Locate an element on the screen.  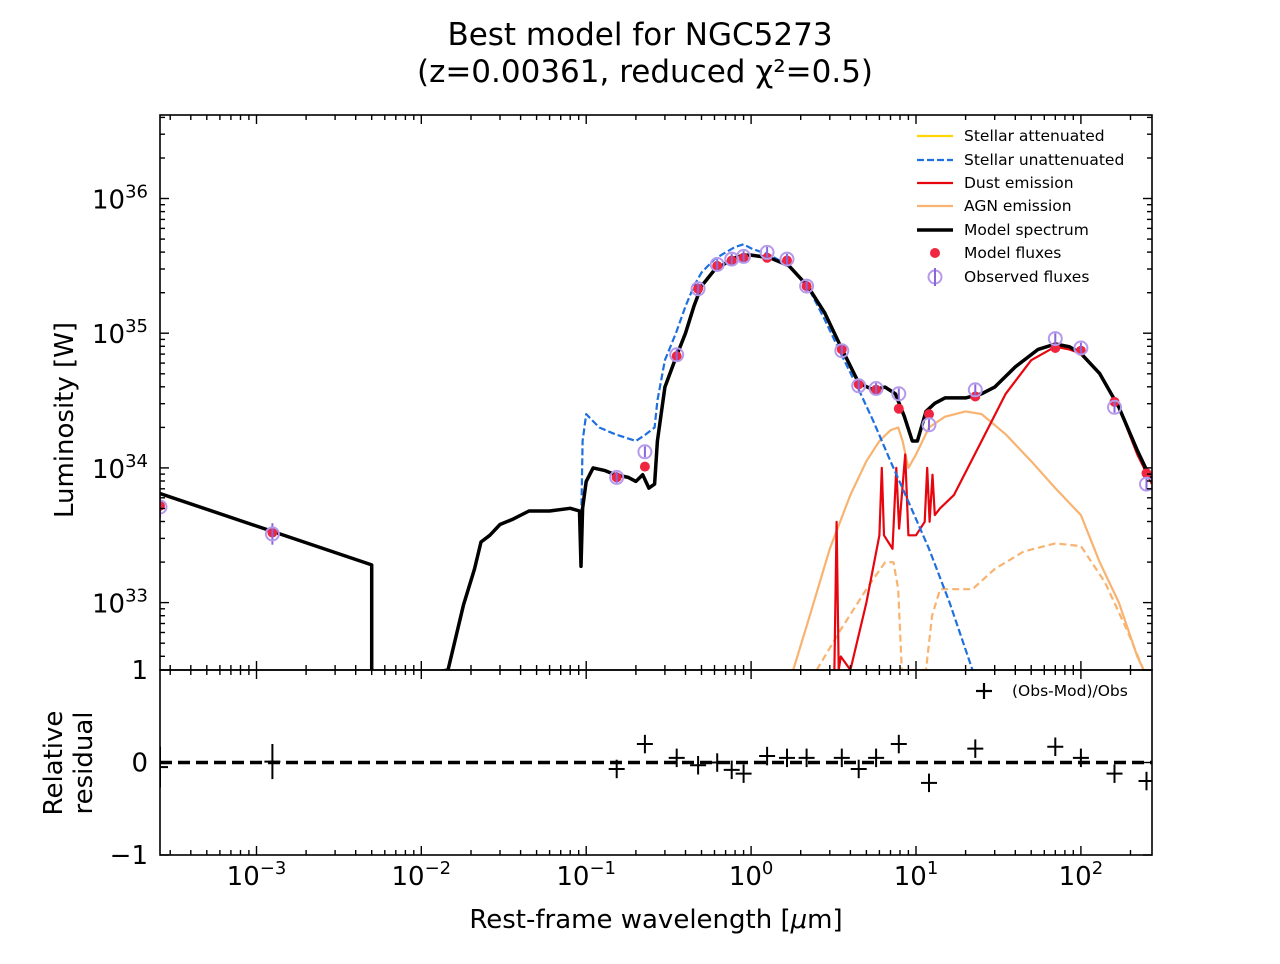
x-axis-label-mu: μ is located at coordinates (799, 920).